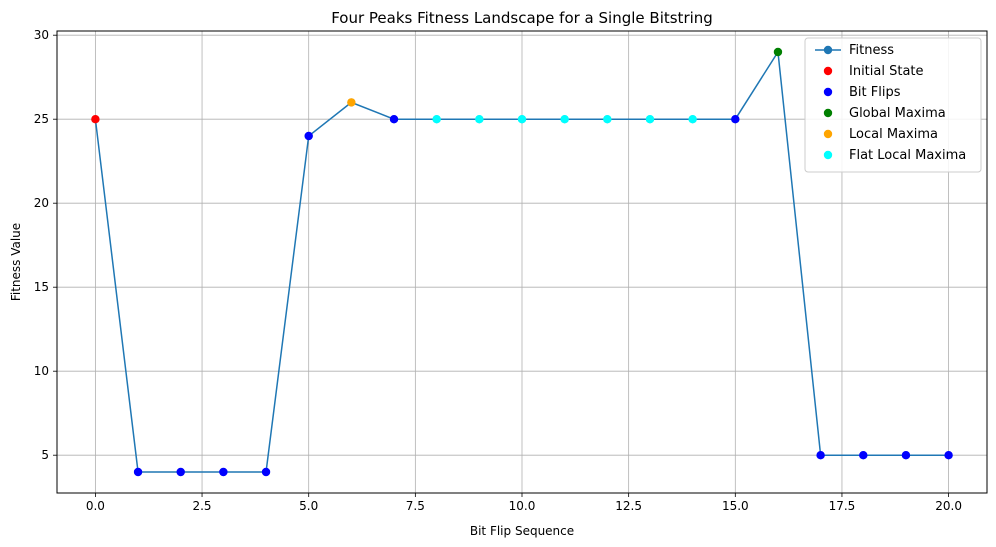  I want to click on y-tick-label: 10, so click(41, 371).